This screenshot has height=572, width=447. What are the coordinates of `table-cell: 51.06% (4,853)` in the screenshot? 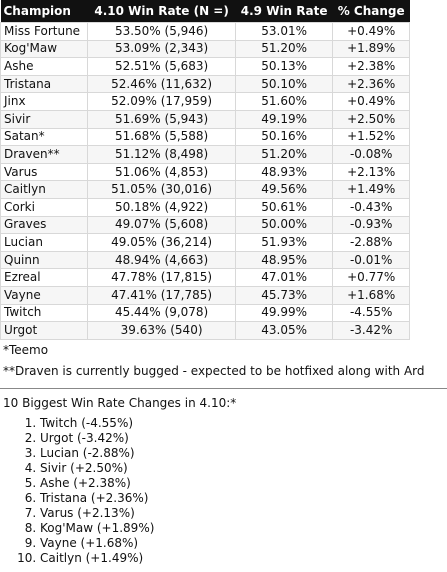 It's located at (161, 172).